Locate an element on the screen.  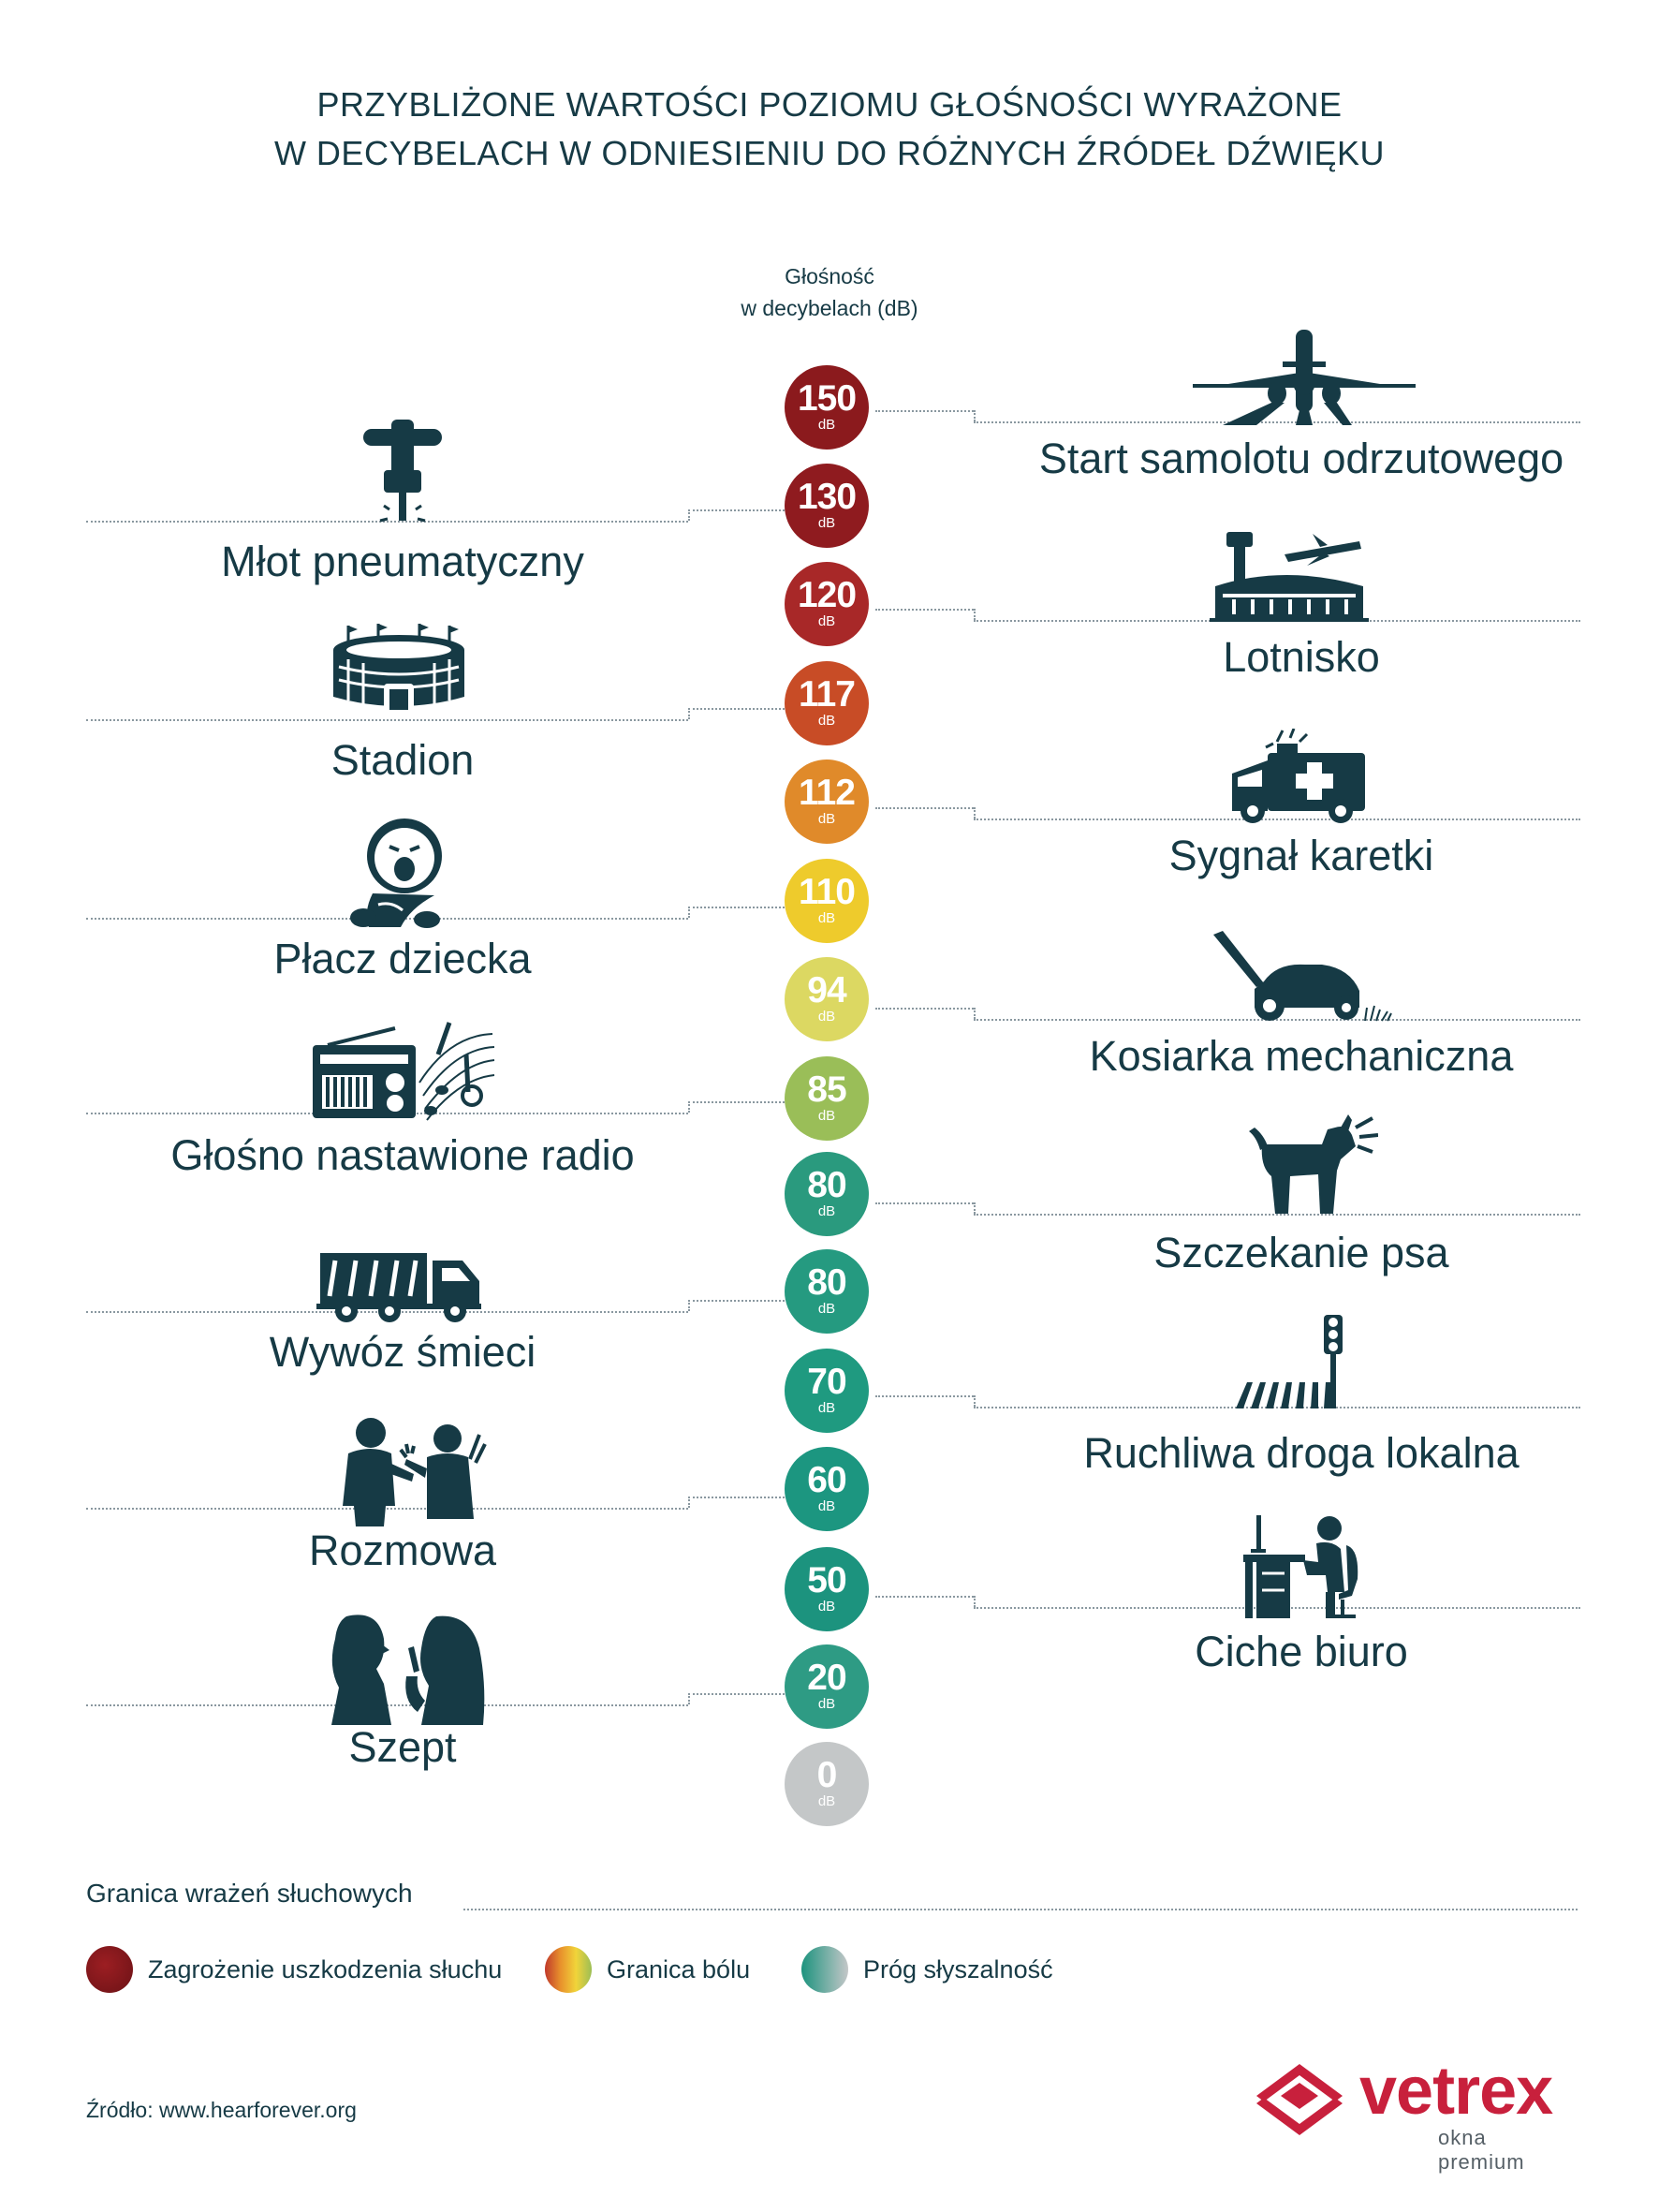
label-loud-radio: Głośno nastawione radio is located at coordinates (402, 1155).